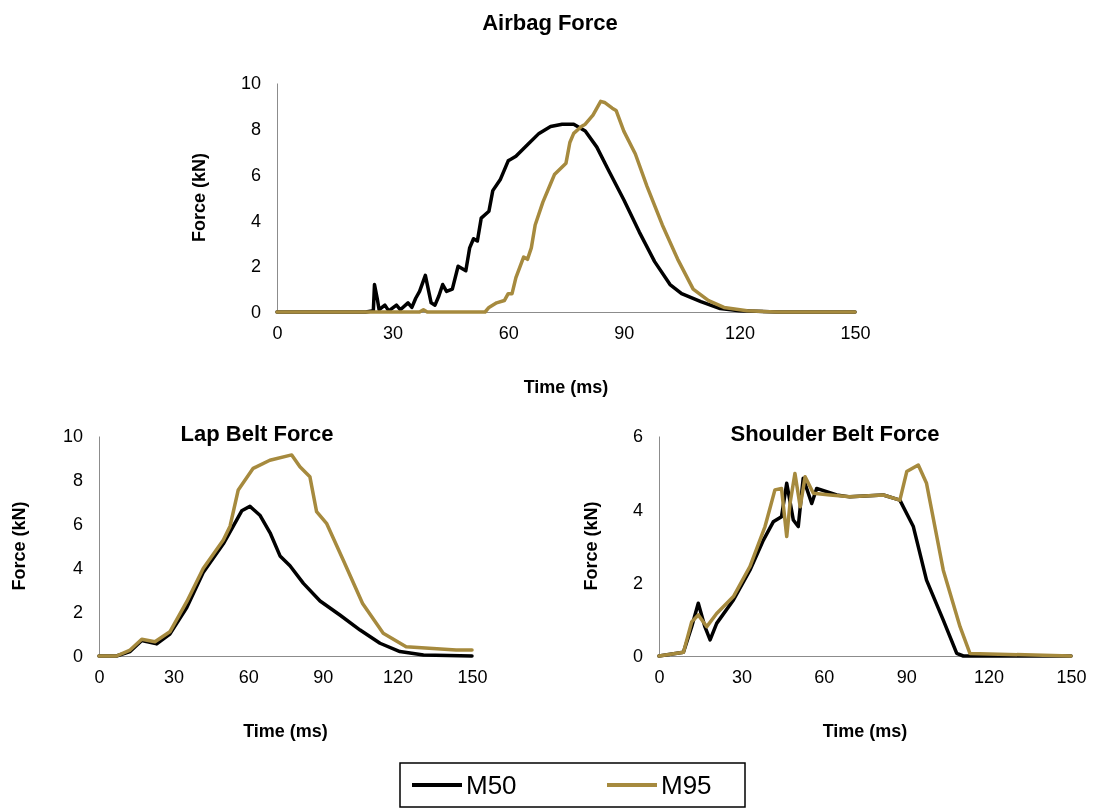 The height and width of the screenshot is (809, 1096). What do you see at coordinates (835, 433) in the screenshot?
I see `chart-title: Shoulder Belt Force` at bounding box center [835, 433].